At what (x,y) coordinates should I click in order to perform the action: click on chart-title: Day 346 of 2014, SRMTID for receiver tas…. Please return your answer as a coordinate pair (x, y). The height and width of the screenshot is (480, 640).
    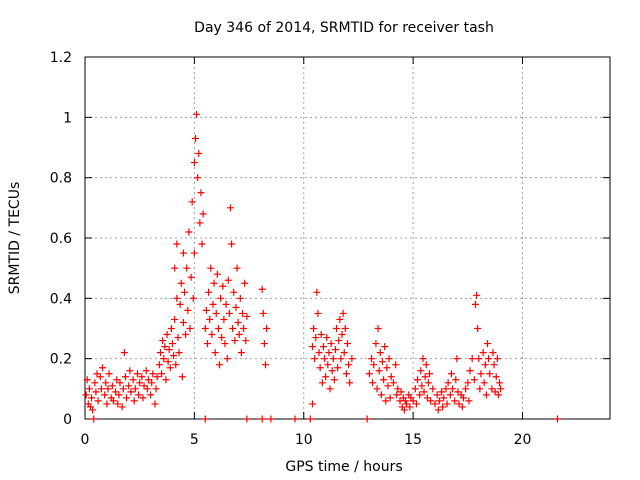
    Looking at the image, I should click on (344, 28).